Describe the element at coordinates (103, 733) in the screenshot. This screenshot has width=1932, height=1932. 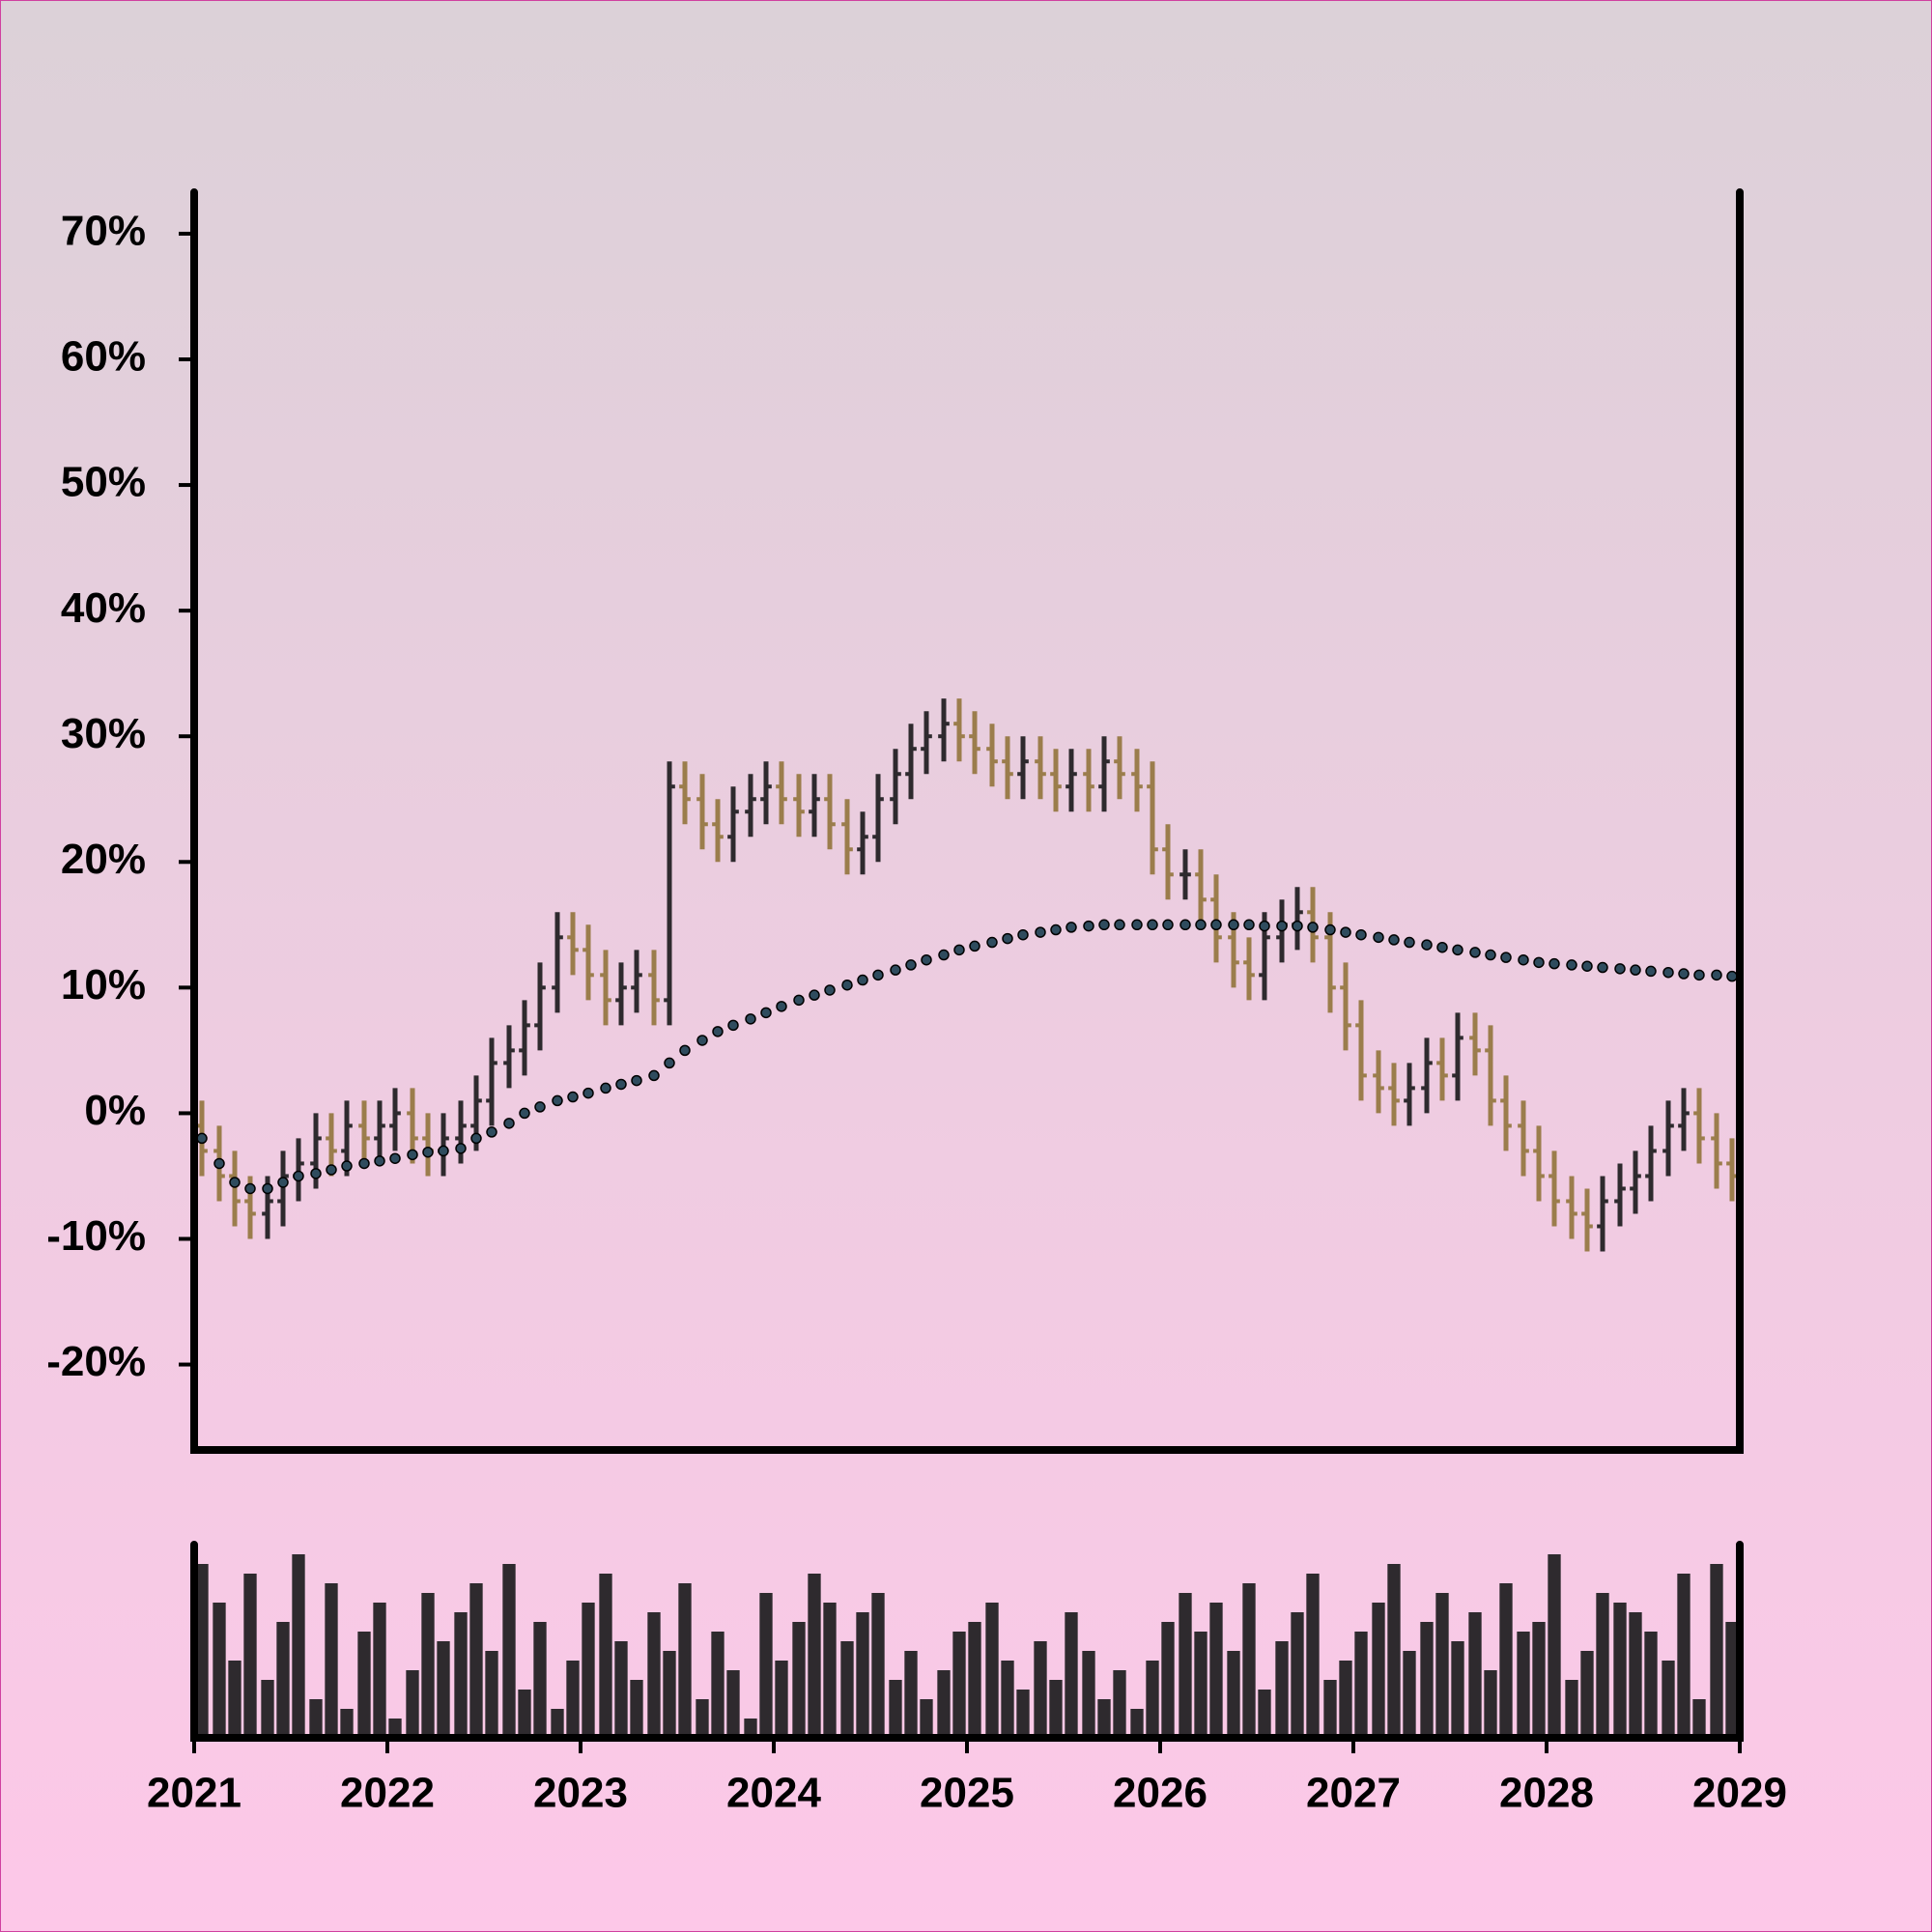
I see `y-tick-label: 30%` at that location.